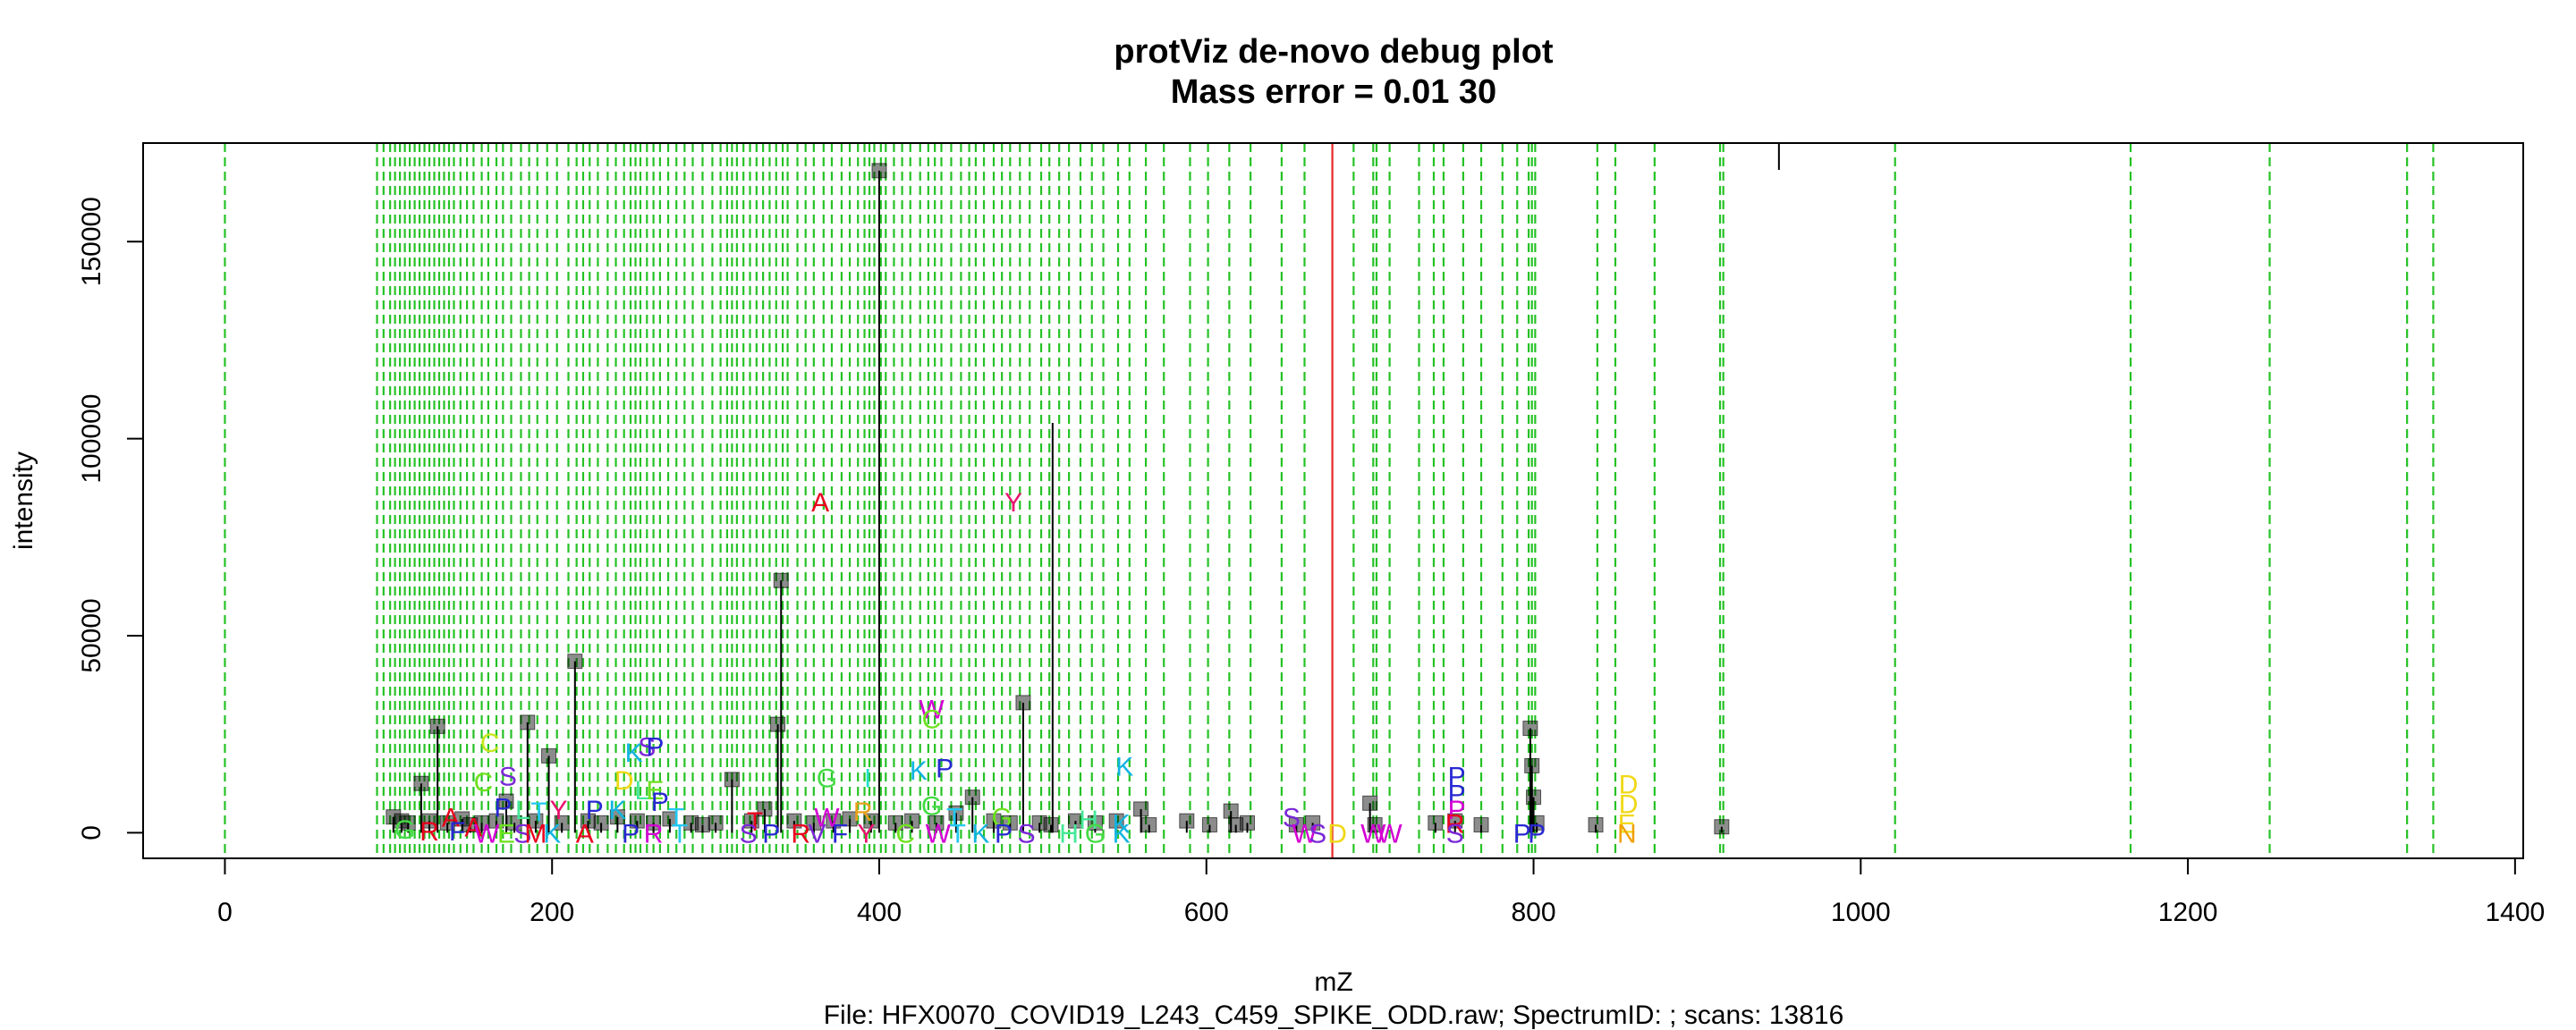 The width and height of the screenshot is (2576, 1030). Describe the element at coordinates (980, 834) in the screenshot. I see `aa-label-66: K` at that location.